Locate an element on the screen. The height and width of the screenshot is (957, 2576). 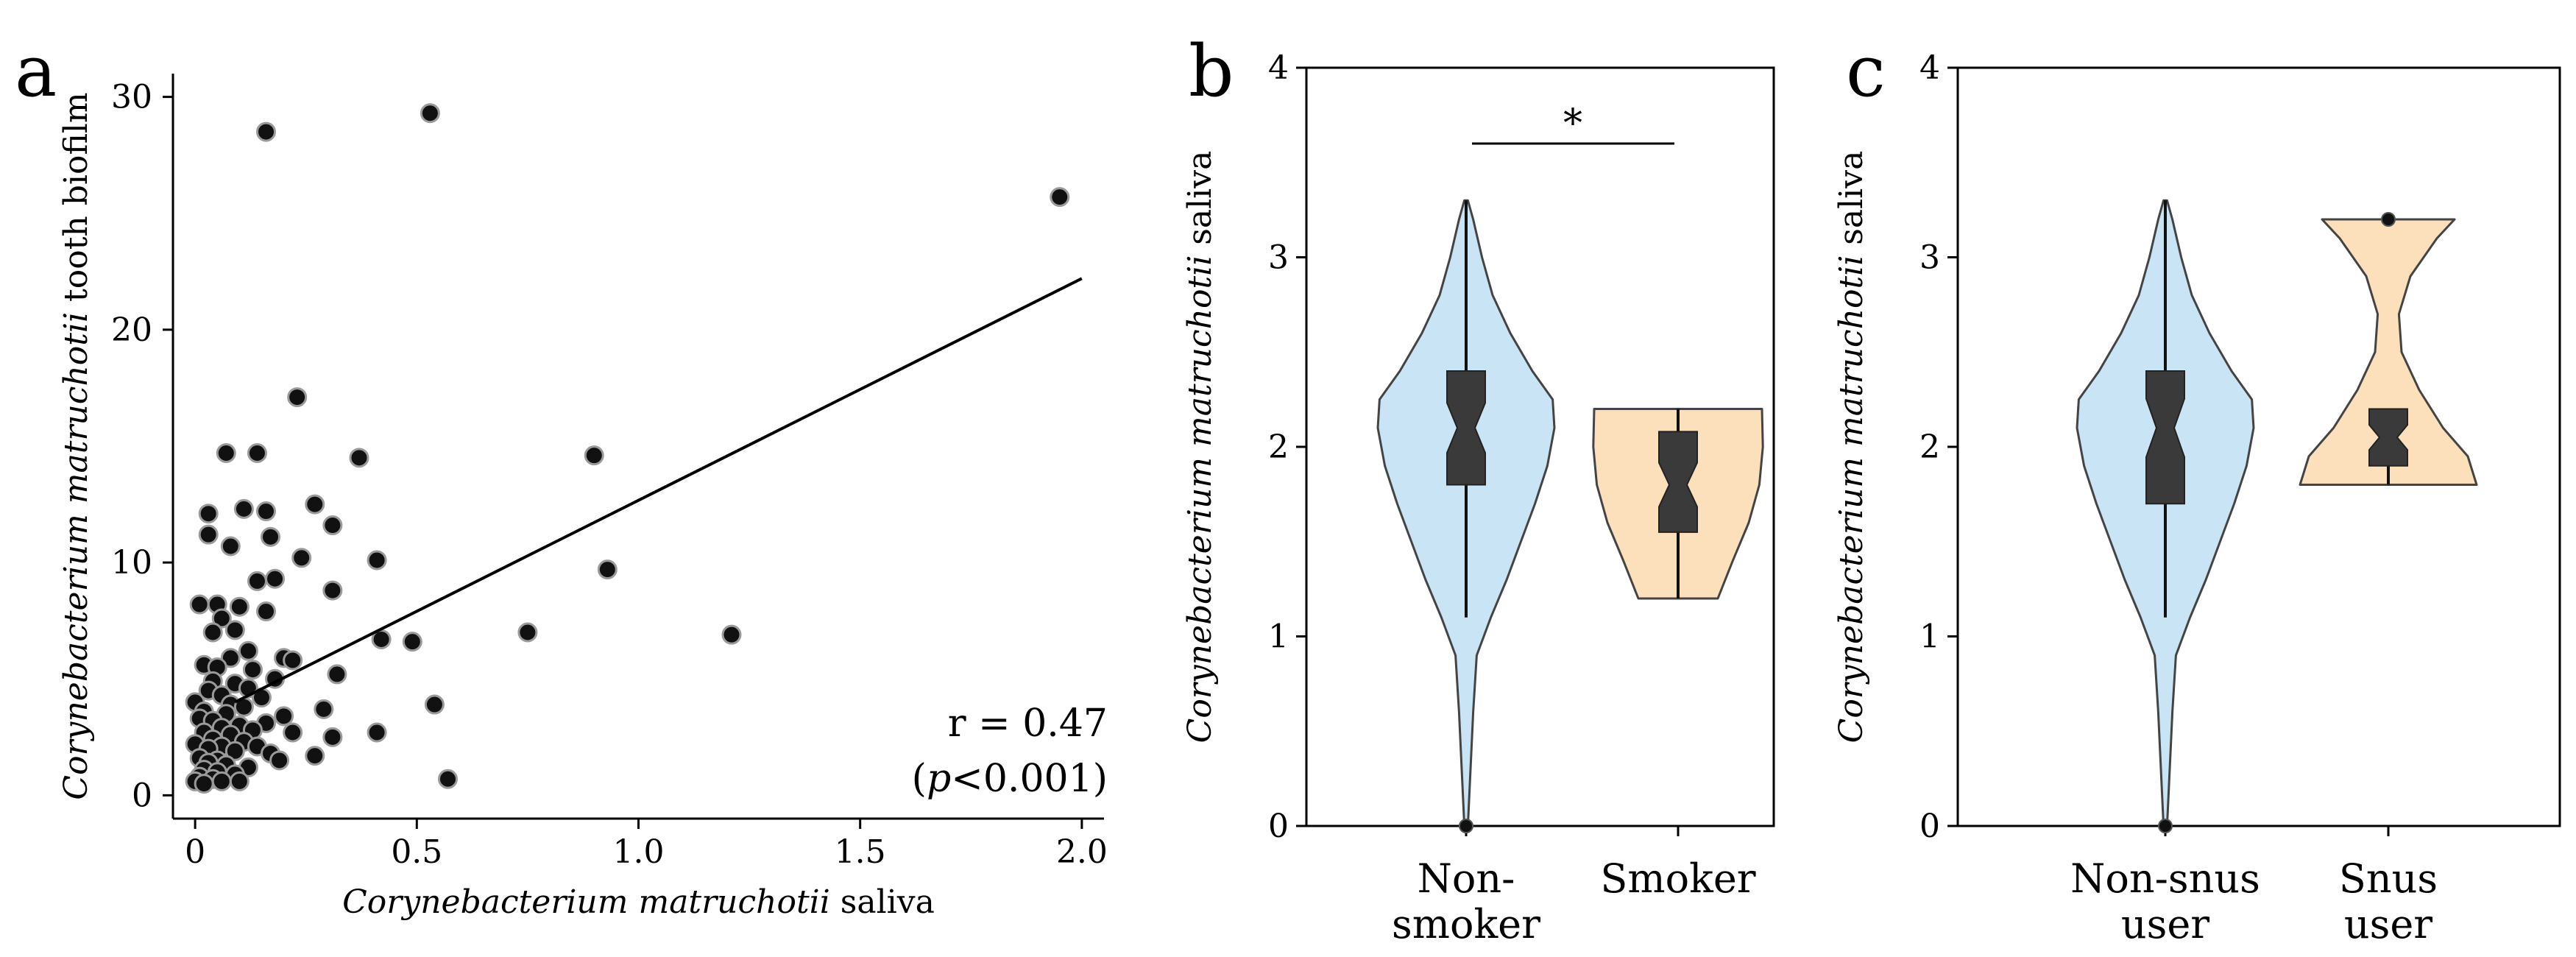
x-tick-label: 2.0 is located at coordinates (1082, 852).